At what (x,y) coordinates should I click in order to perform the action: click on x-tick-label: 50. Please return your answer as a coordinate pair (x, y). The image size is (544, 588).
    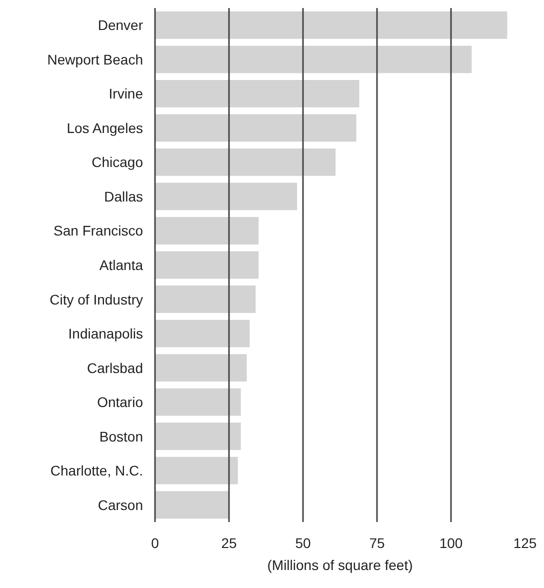
    Looking at the image, I should click on (303, 543).